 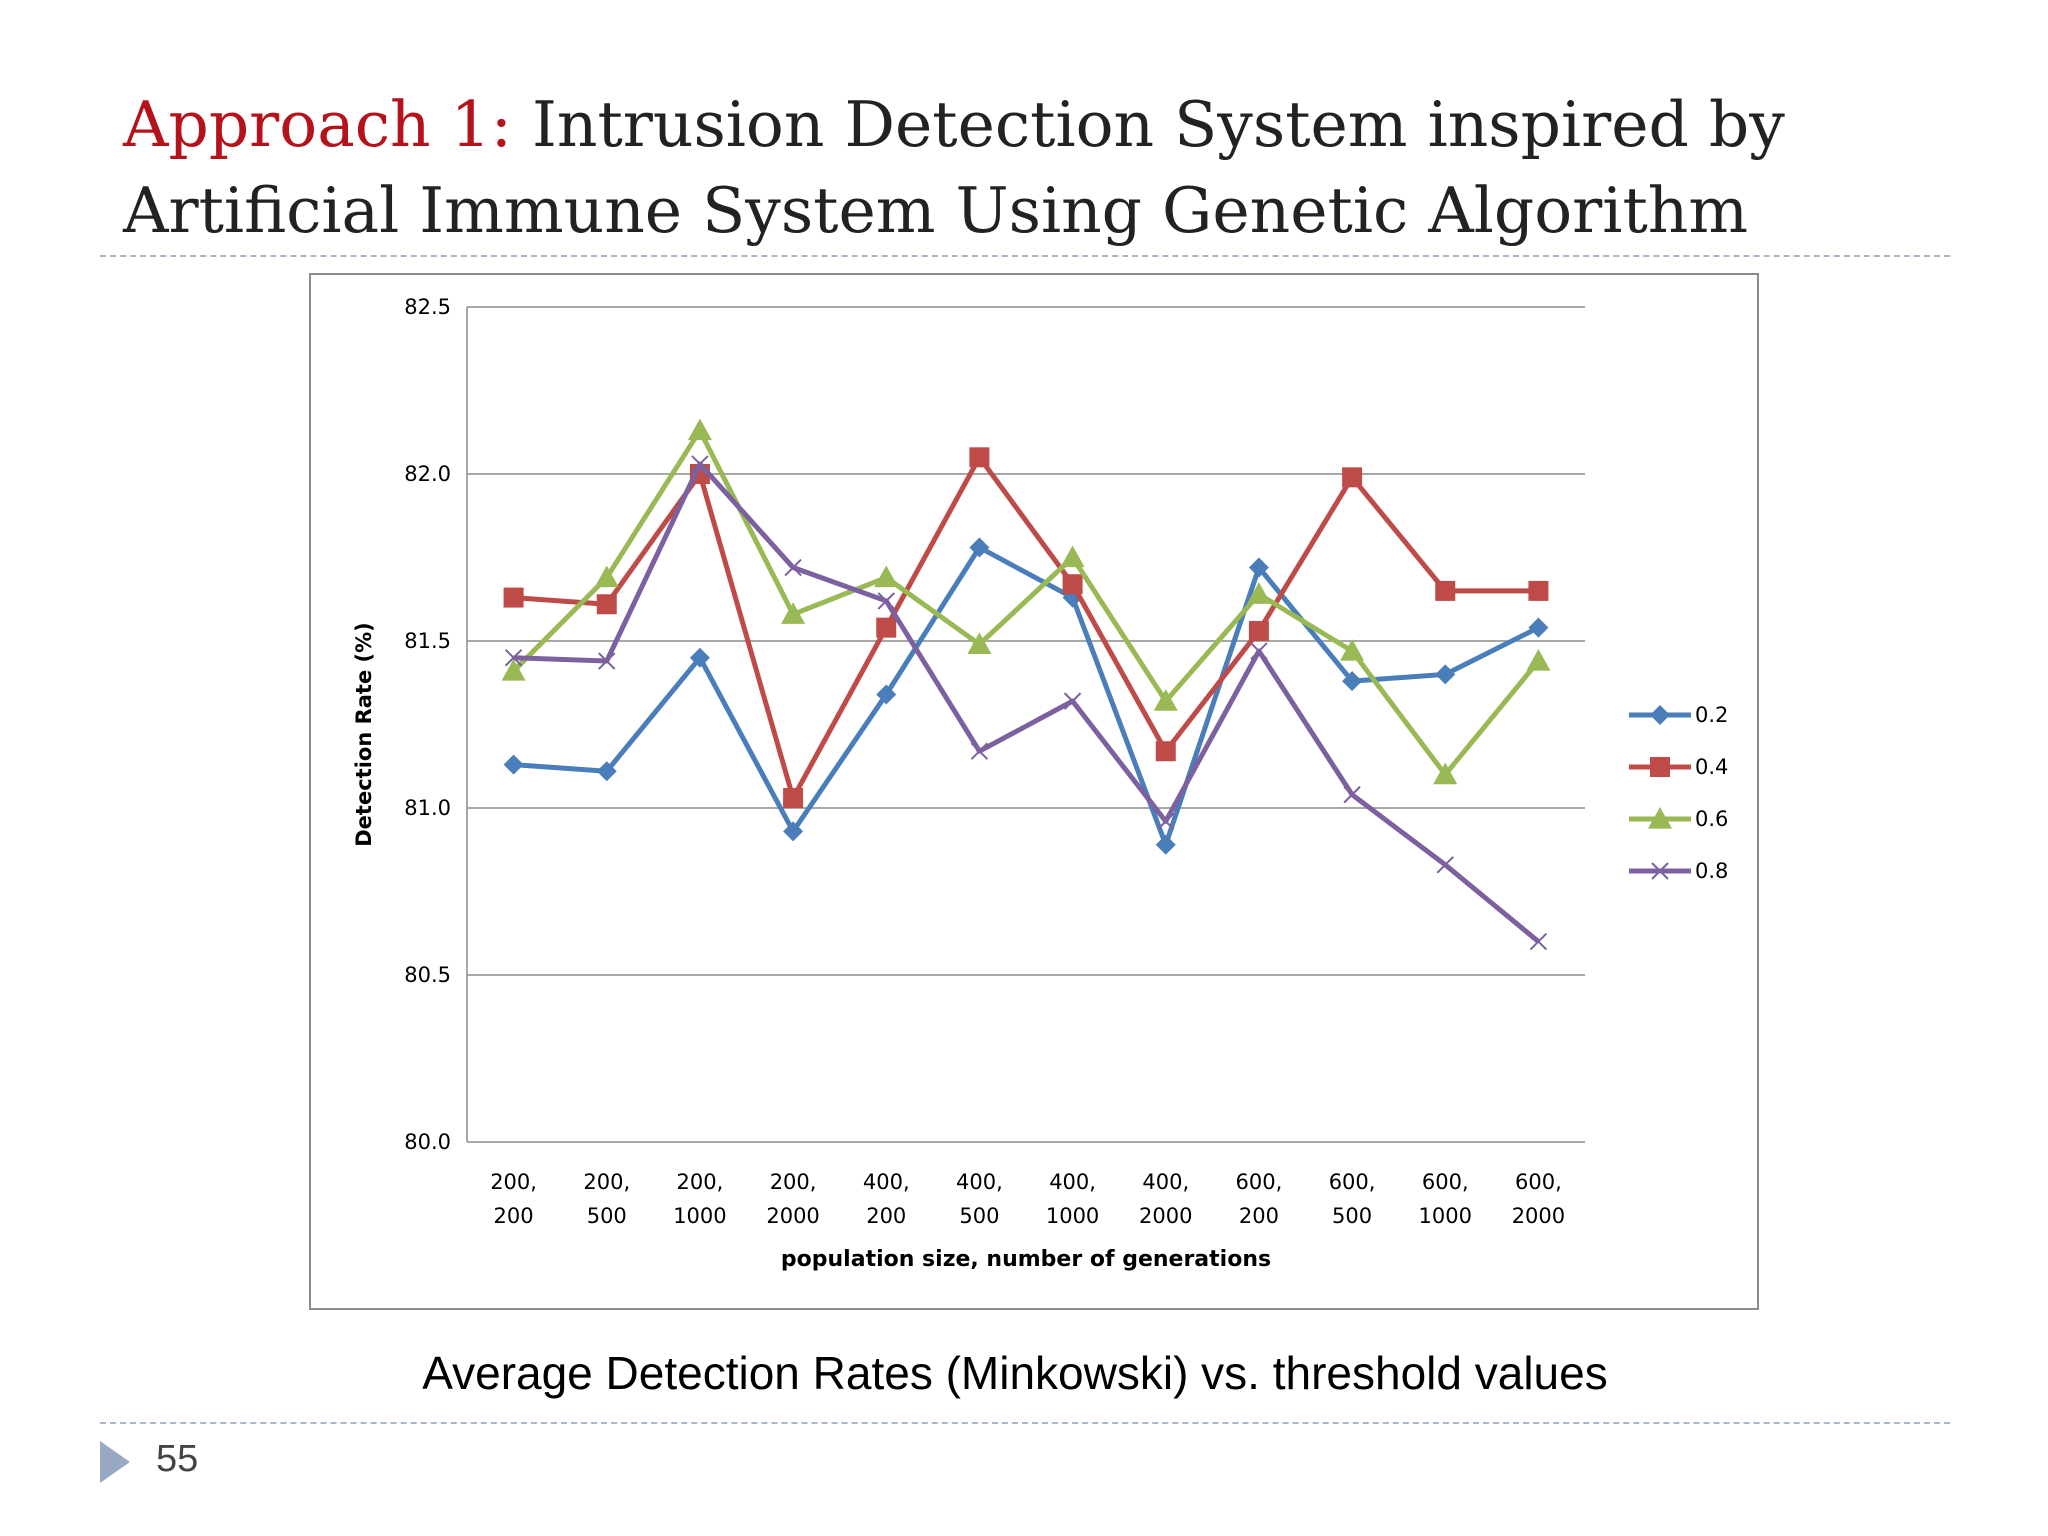 I want to click on series-line-0.4, so click(x=1026, y=627).